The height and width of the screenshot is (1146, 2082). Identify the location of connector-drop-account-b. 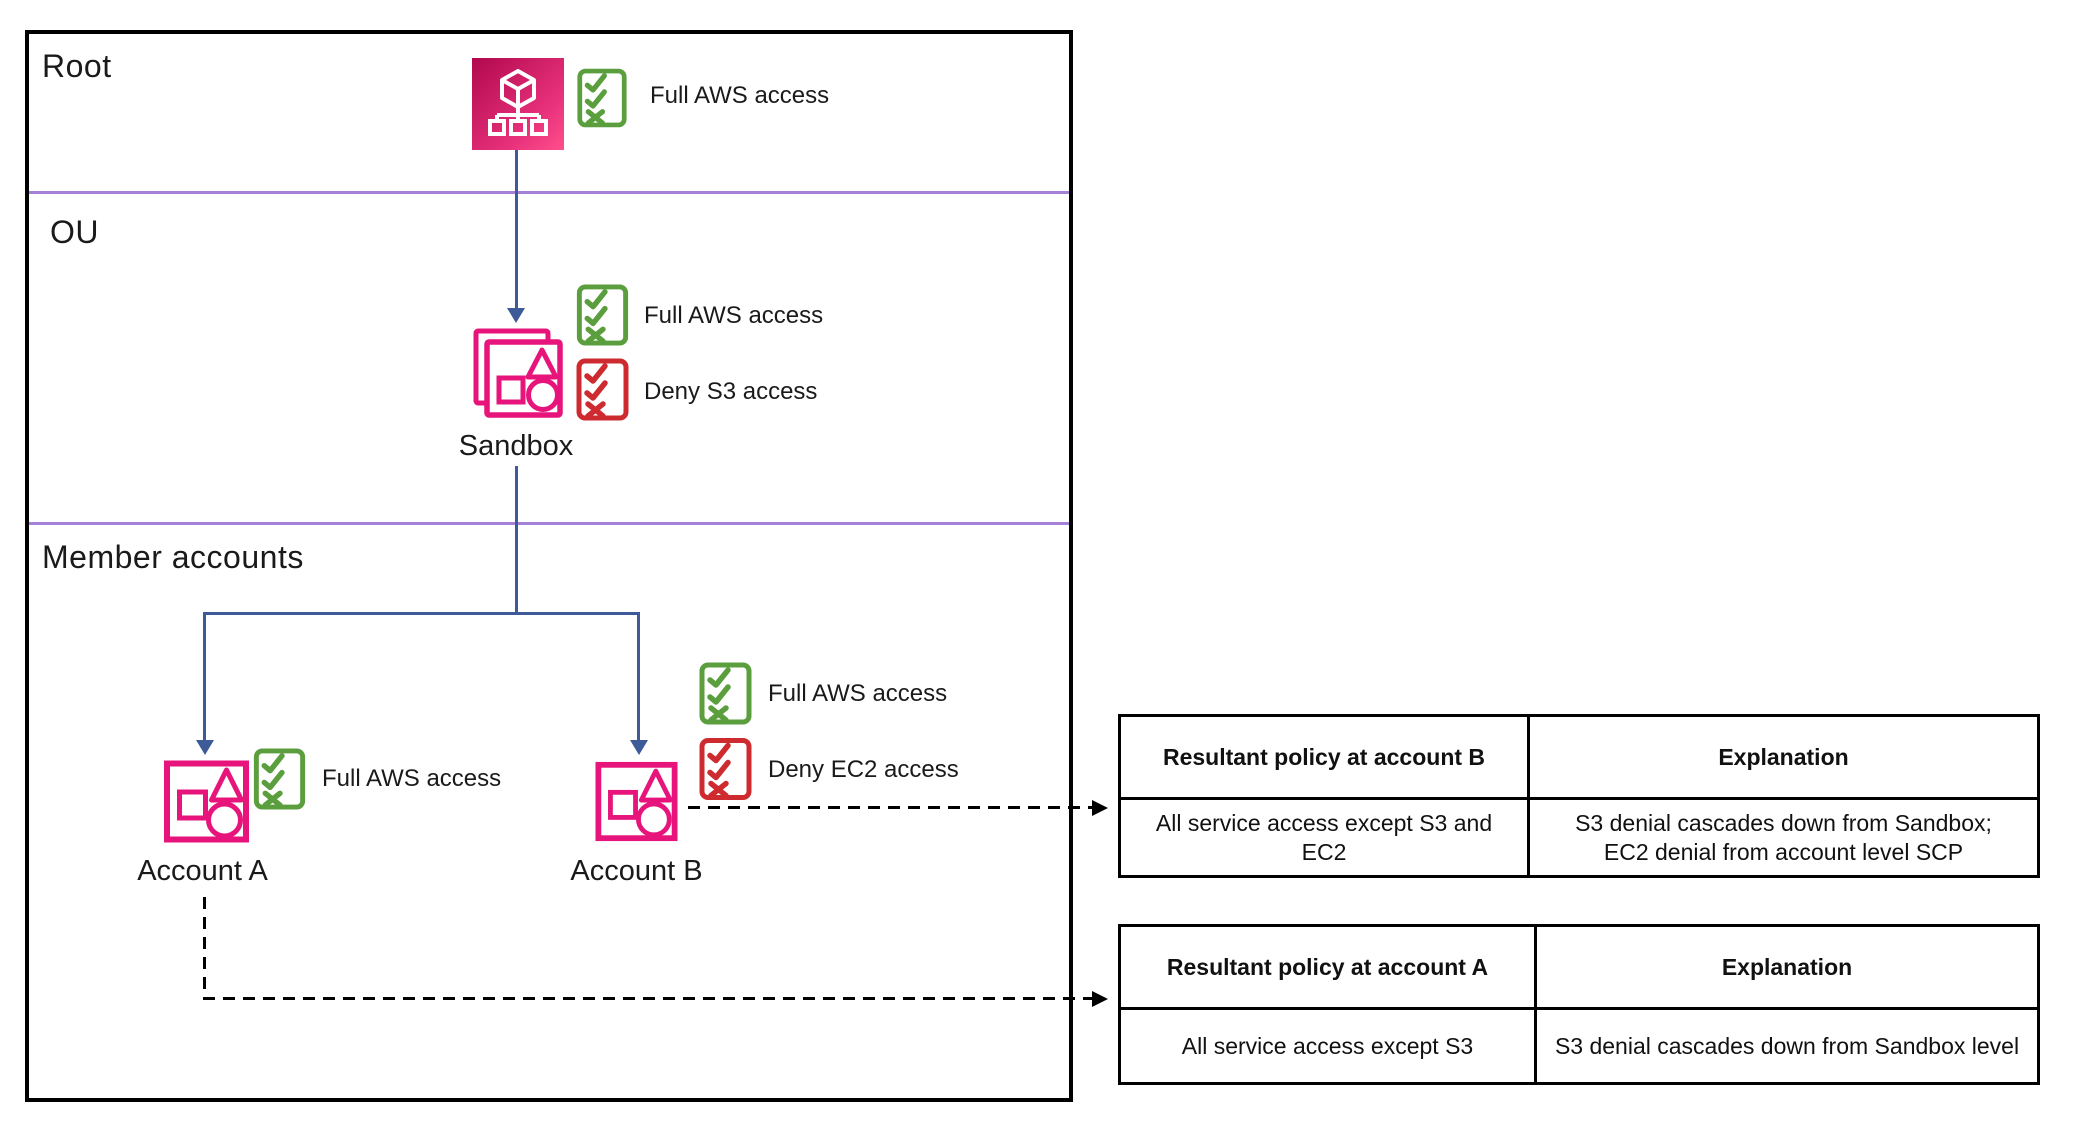
(638, 676).